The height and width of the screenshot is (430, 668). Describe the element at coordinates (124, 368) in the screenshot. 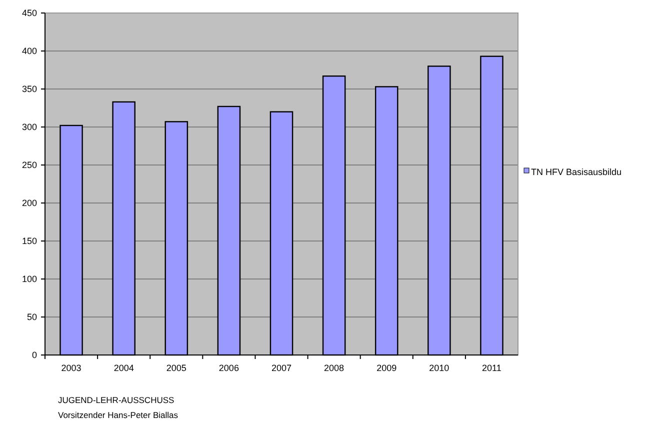

I see `x-tick-label: 2004` at that location.